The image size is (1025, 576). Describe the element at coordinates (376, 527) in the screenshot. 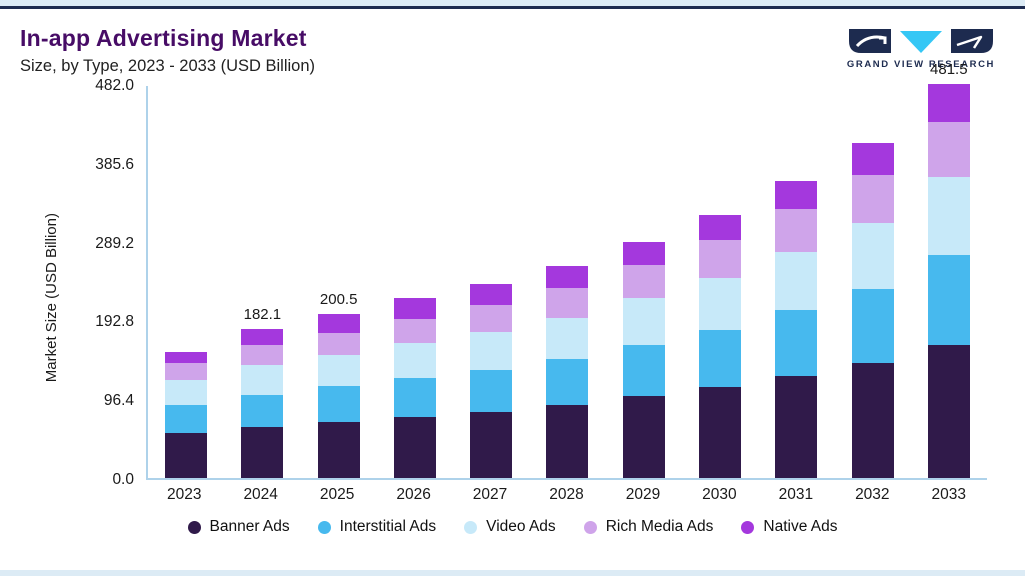

I see `legend-item-interstitial-ads: Interstitial Ads` at that location.